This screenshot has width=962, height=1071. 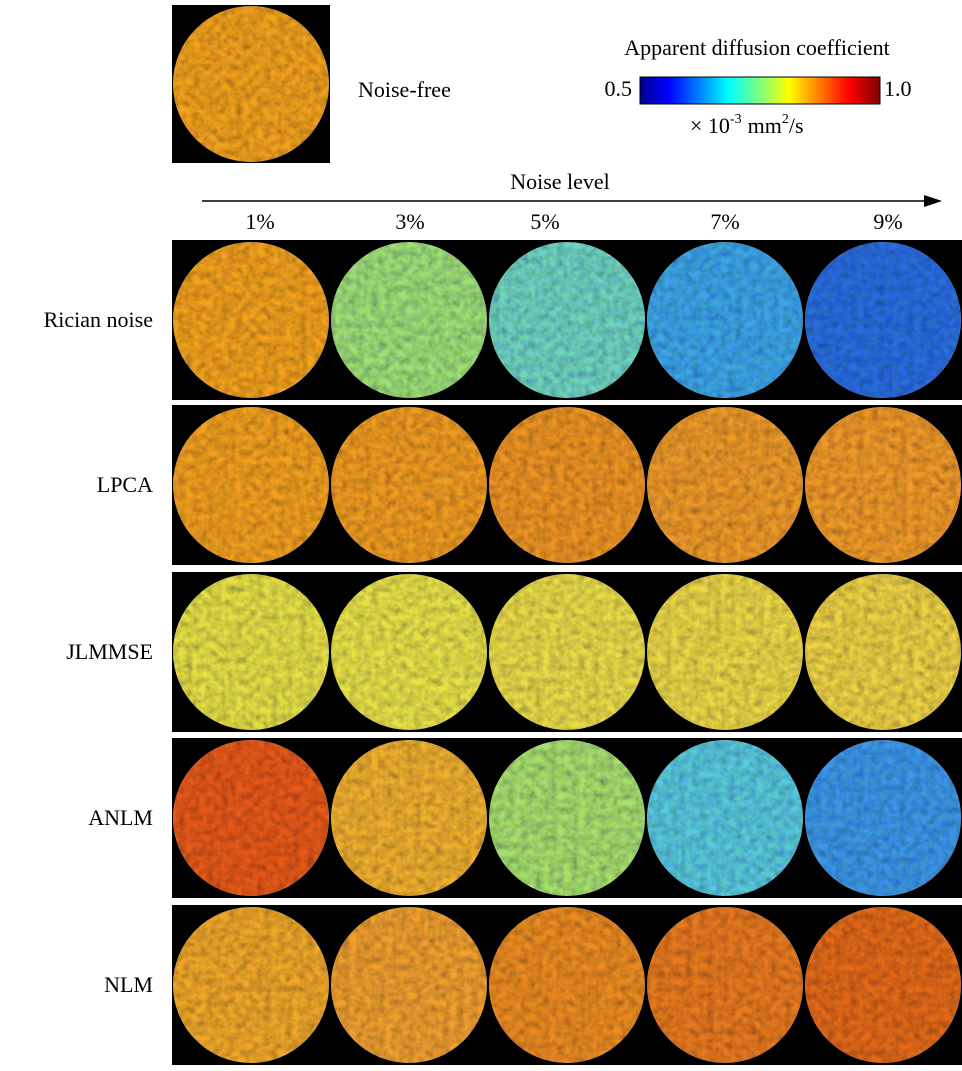 What do you see at coordinates (128, 984) in the screenshot?
I see `row-label: NLM` at bounding box center [128, 984].